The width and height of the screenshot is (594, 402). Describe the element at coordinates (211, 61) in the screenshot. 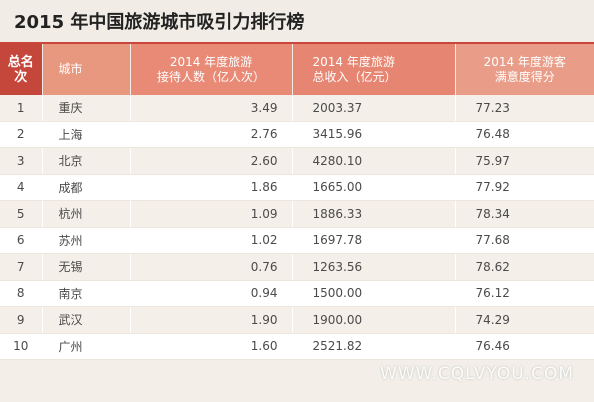

I see `header-visitors-line1: 2014 年度旅游` at that location.